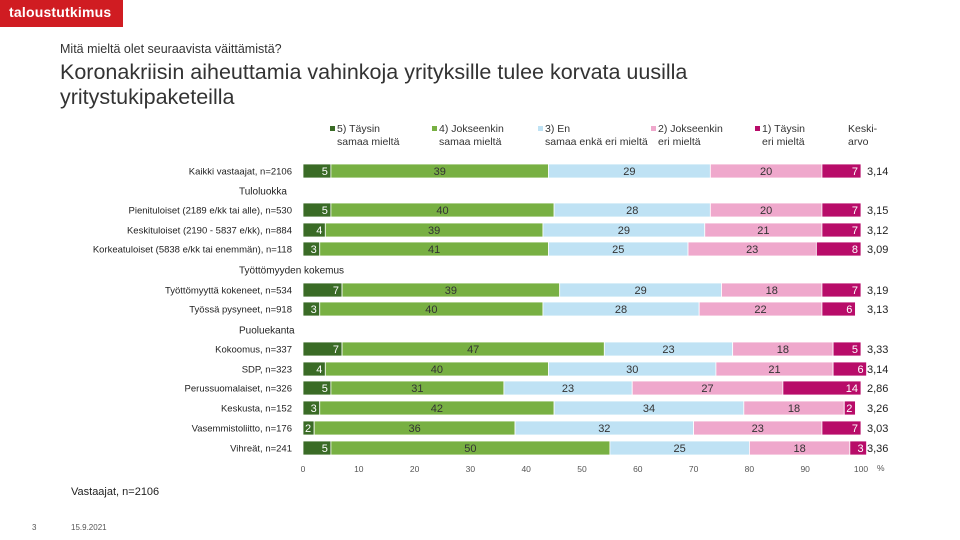  Describe the element at coordinates (437, 409) in the screenshot. I see `data-label-s4: 42` at that location.